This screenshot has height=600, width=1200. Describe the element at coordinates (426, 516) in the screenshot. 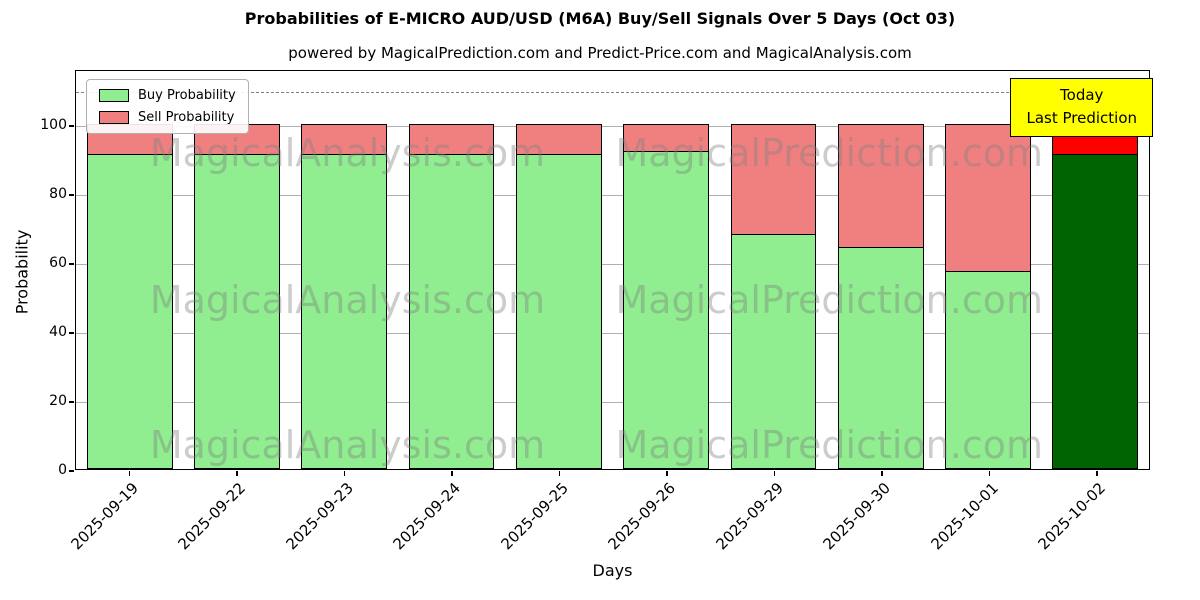

I see `x-tick-label: 2025-09-24` at that location.